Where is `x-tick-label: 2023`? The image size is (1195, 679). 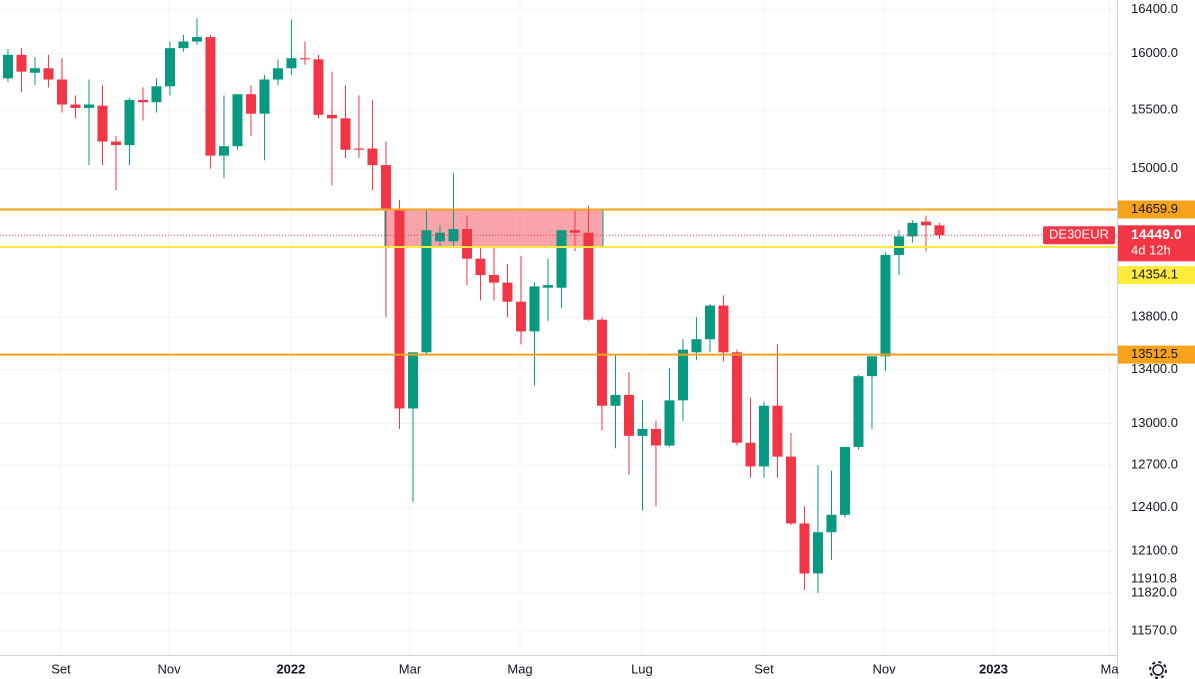 x-tick-label: 2023 is located at coordinates (993, 668).